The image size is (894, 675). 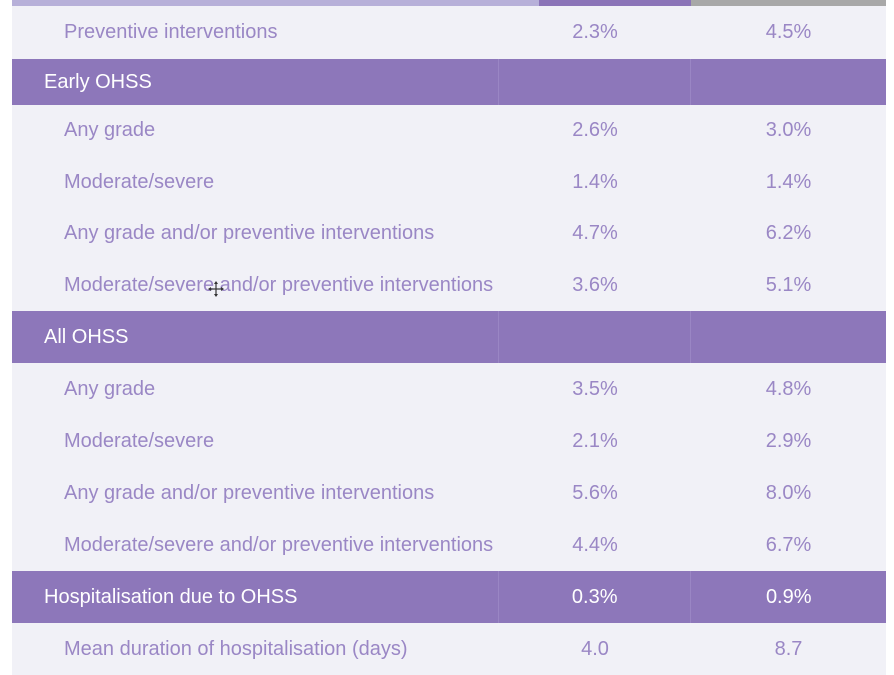 What do you see at coordinates (788, 284) in the screenshot?
I see `value-group-2: 5.1%` at bounding box center [788, 284].